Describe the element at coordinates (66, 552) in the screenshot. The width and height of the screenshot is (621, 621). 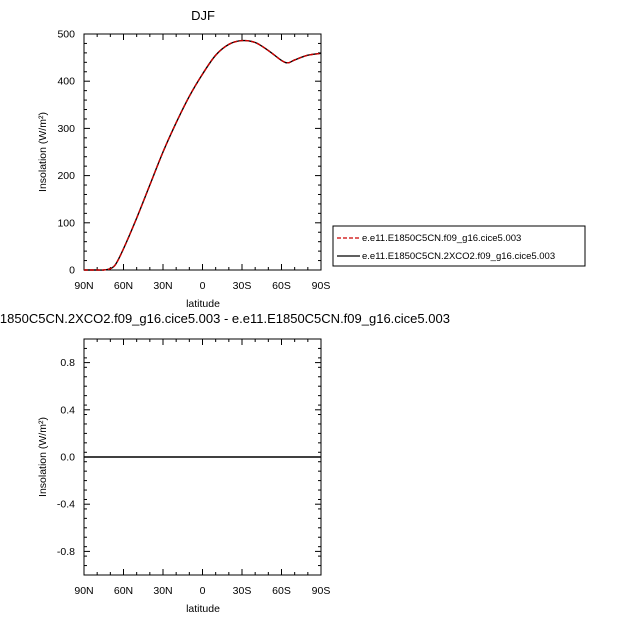
I see `y-tick-label: -0.8` at that location.